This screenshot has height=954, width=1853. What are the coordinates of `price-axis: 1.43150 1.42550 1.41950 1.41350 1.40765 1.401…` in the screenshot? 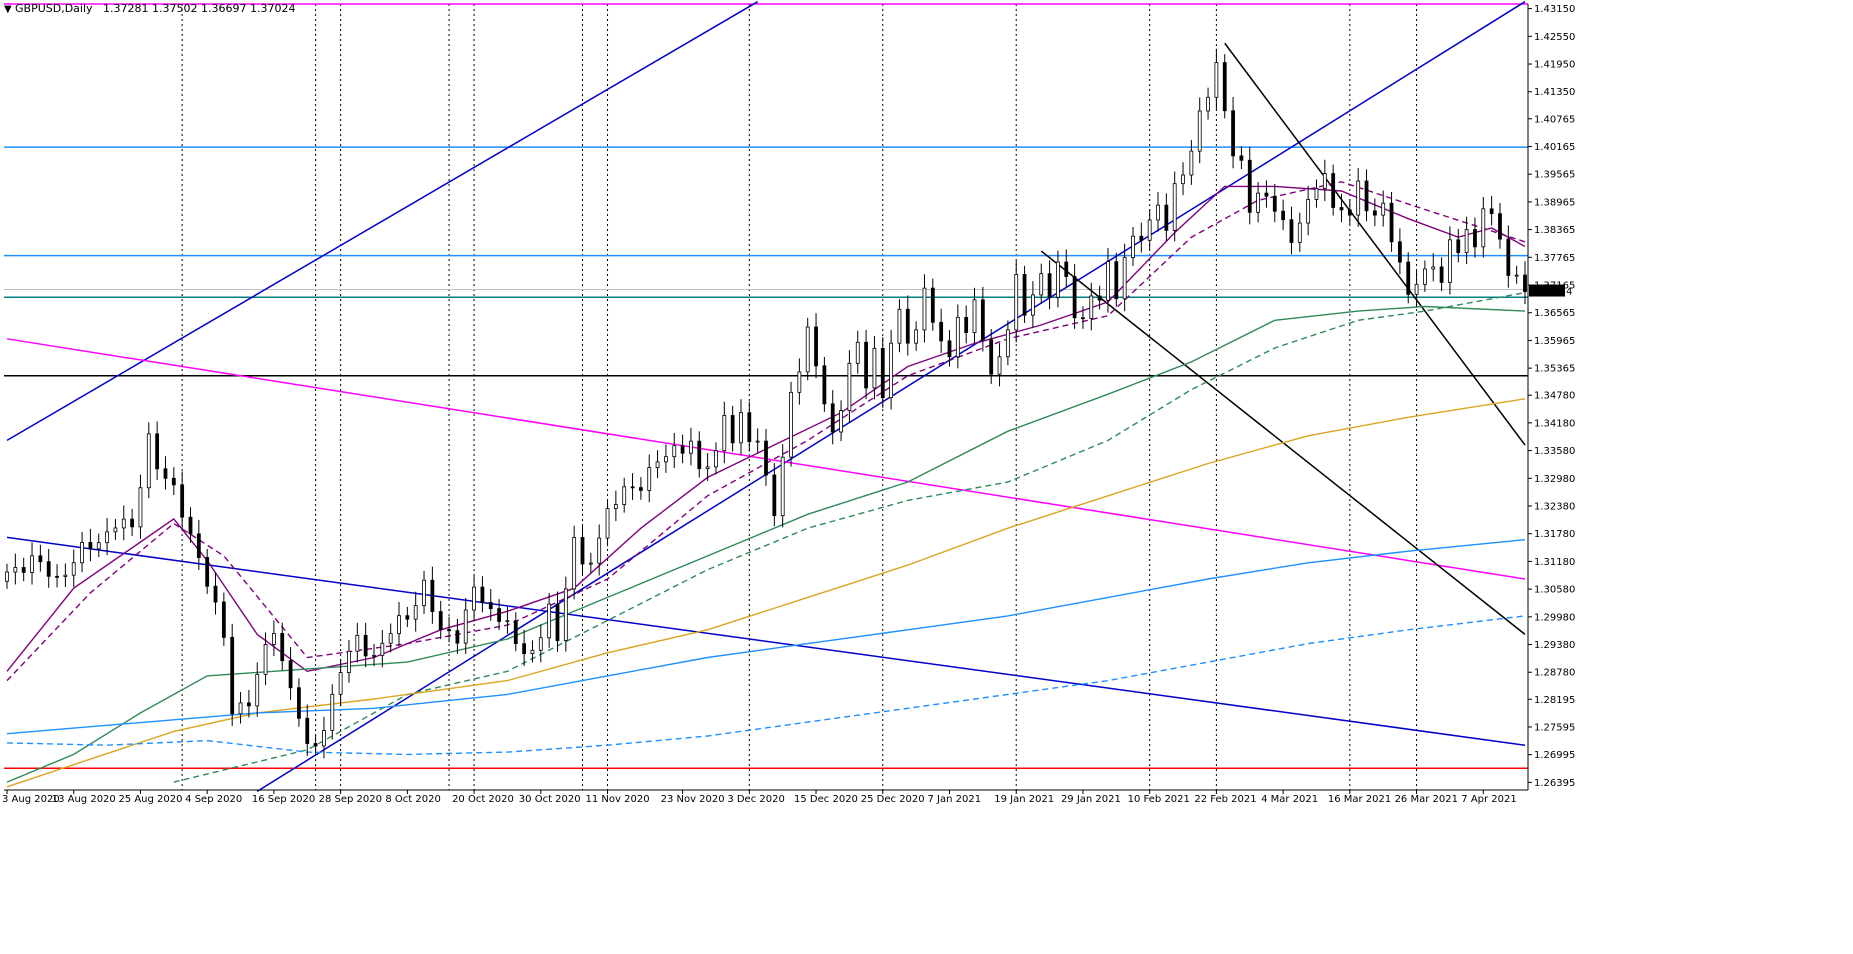 It's located at (1551, 396).